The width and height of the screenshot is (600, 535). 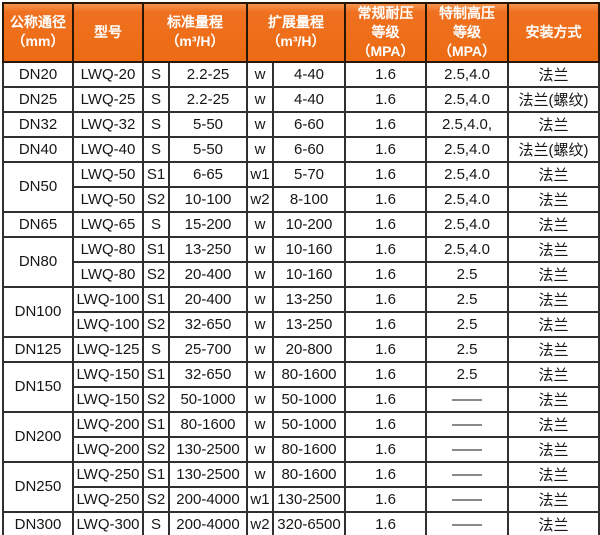 What do you see at coordinates (108, 424) in the screenshot?
I see `cell-model: LWQ-200` at bounding box center [108, 424].